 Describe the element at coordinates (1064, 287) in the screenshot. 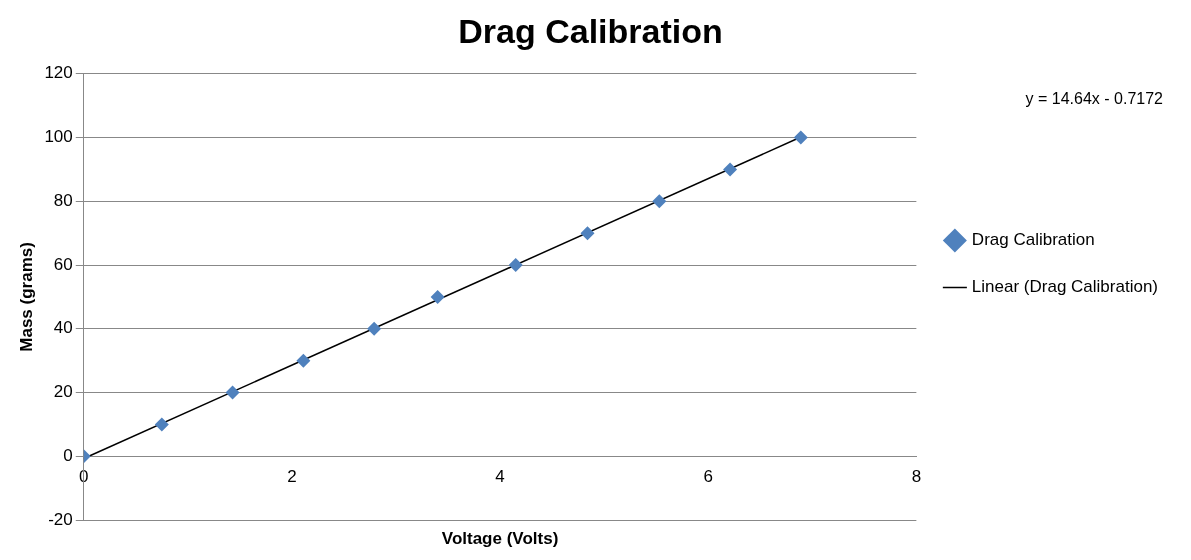

I see `legend-label: Linear (Drag Calibration)` at that location.